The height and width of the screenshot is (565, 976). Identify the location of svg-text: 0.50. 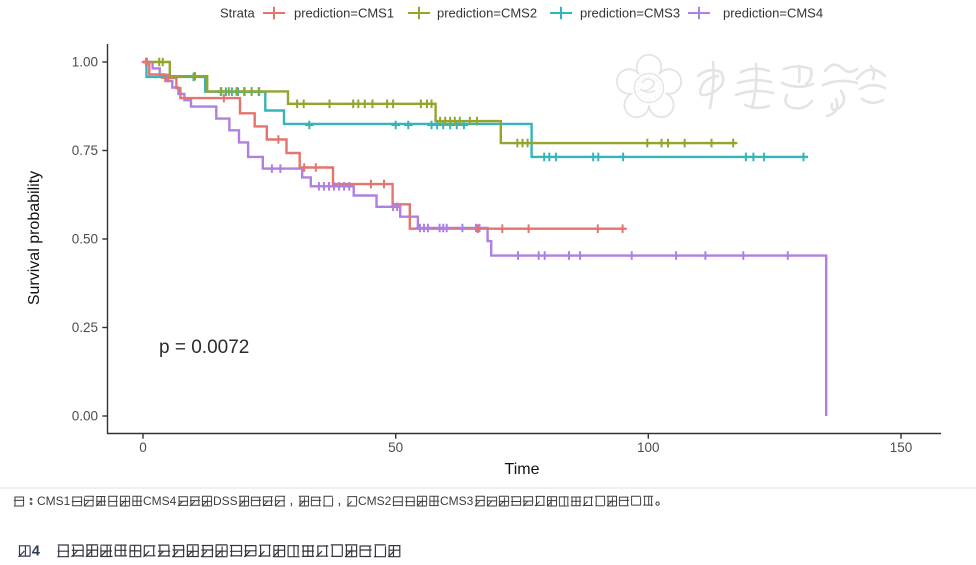
(85, 239).